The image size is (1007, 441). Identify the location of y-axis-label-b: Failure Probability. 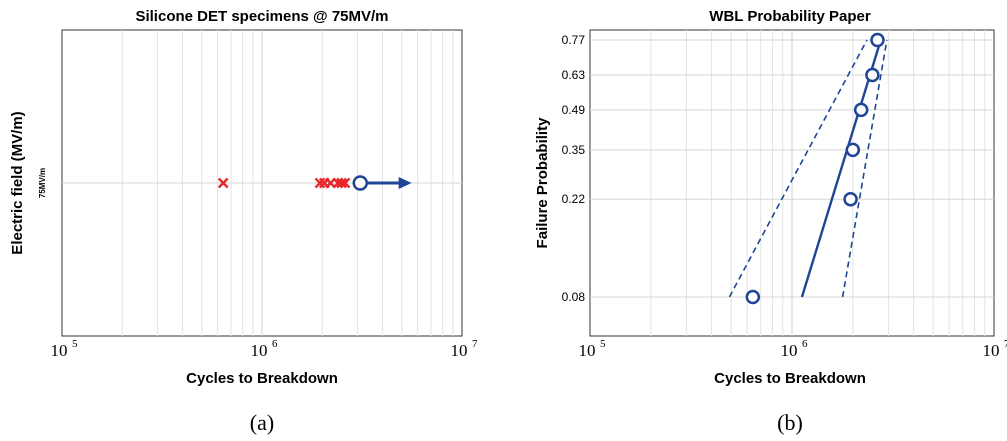
(542, 183).